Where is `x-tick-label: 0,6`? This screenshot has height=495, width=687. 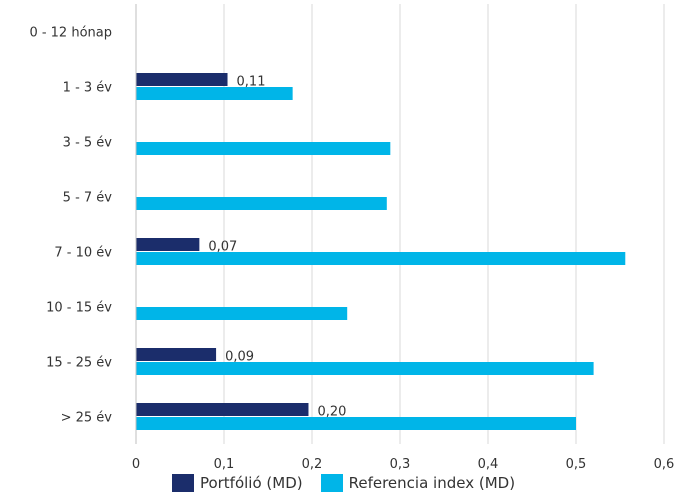
x-tick-label: 0,6 is located at coordinates (664, 463).